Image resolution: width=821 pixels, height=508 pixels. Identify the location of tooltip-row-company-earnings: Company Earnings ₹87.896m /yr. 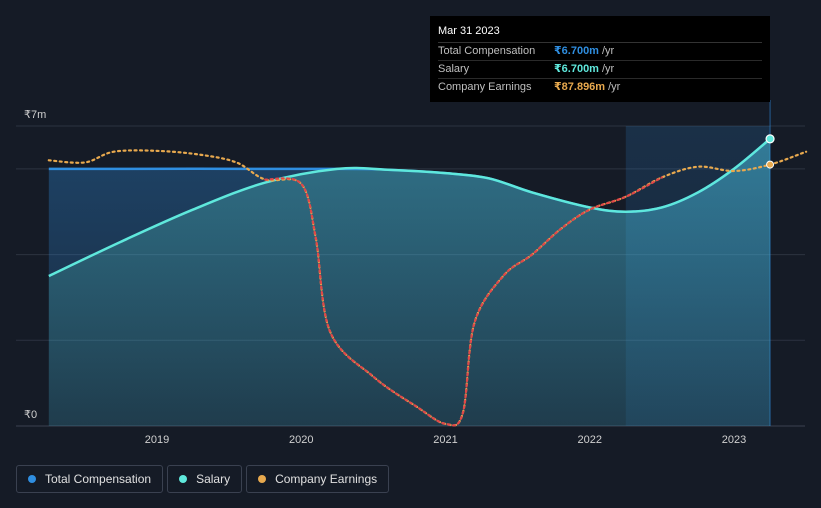
(600, 87).